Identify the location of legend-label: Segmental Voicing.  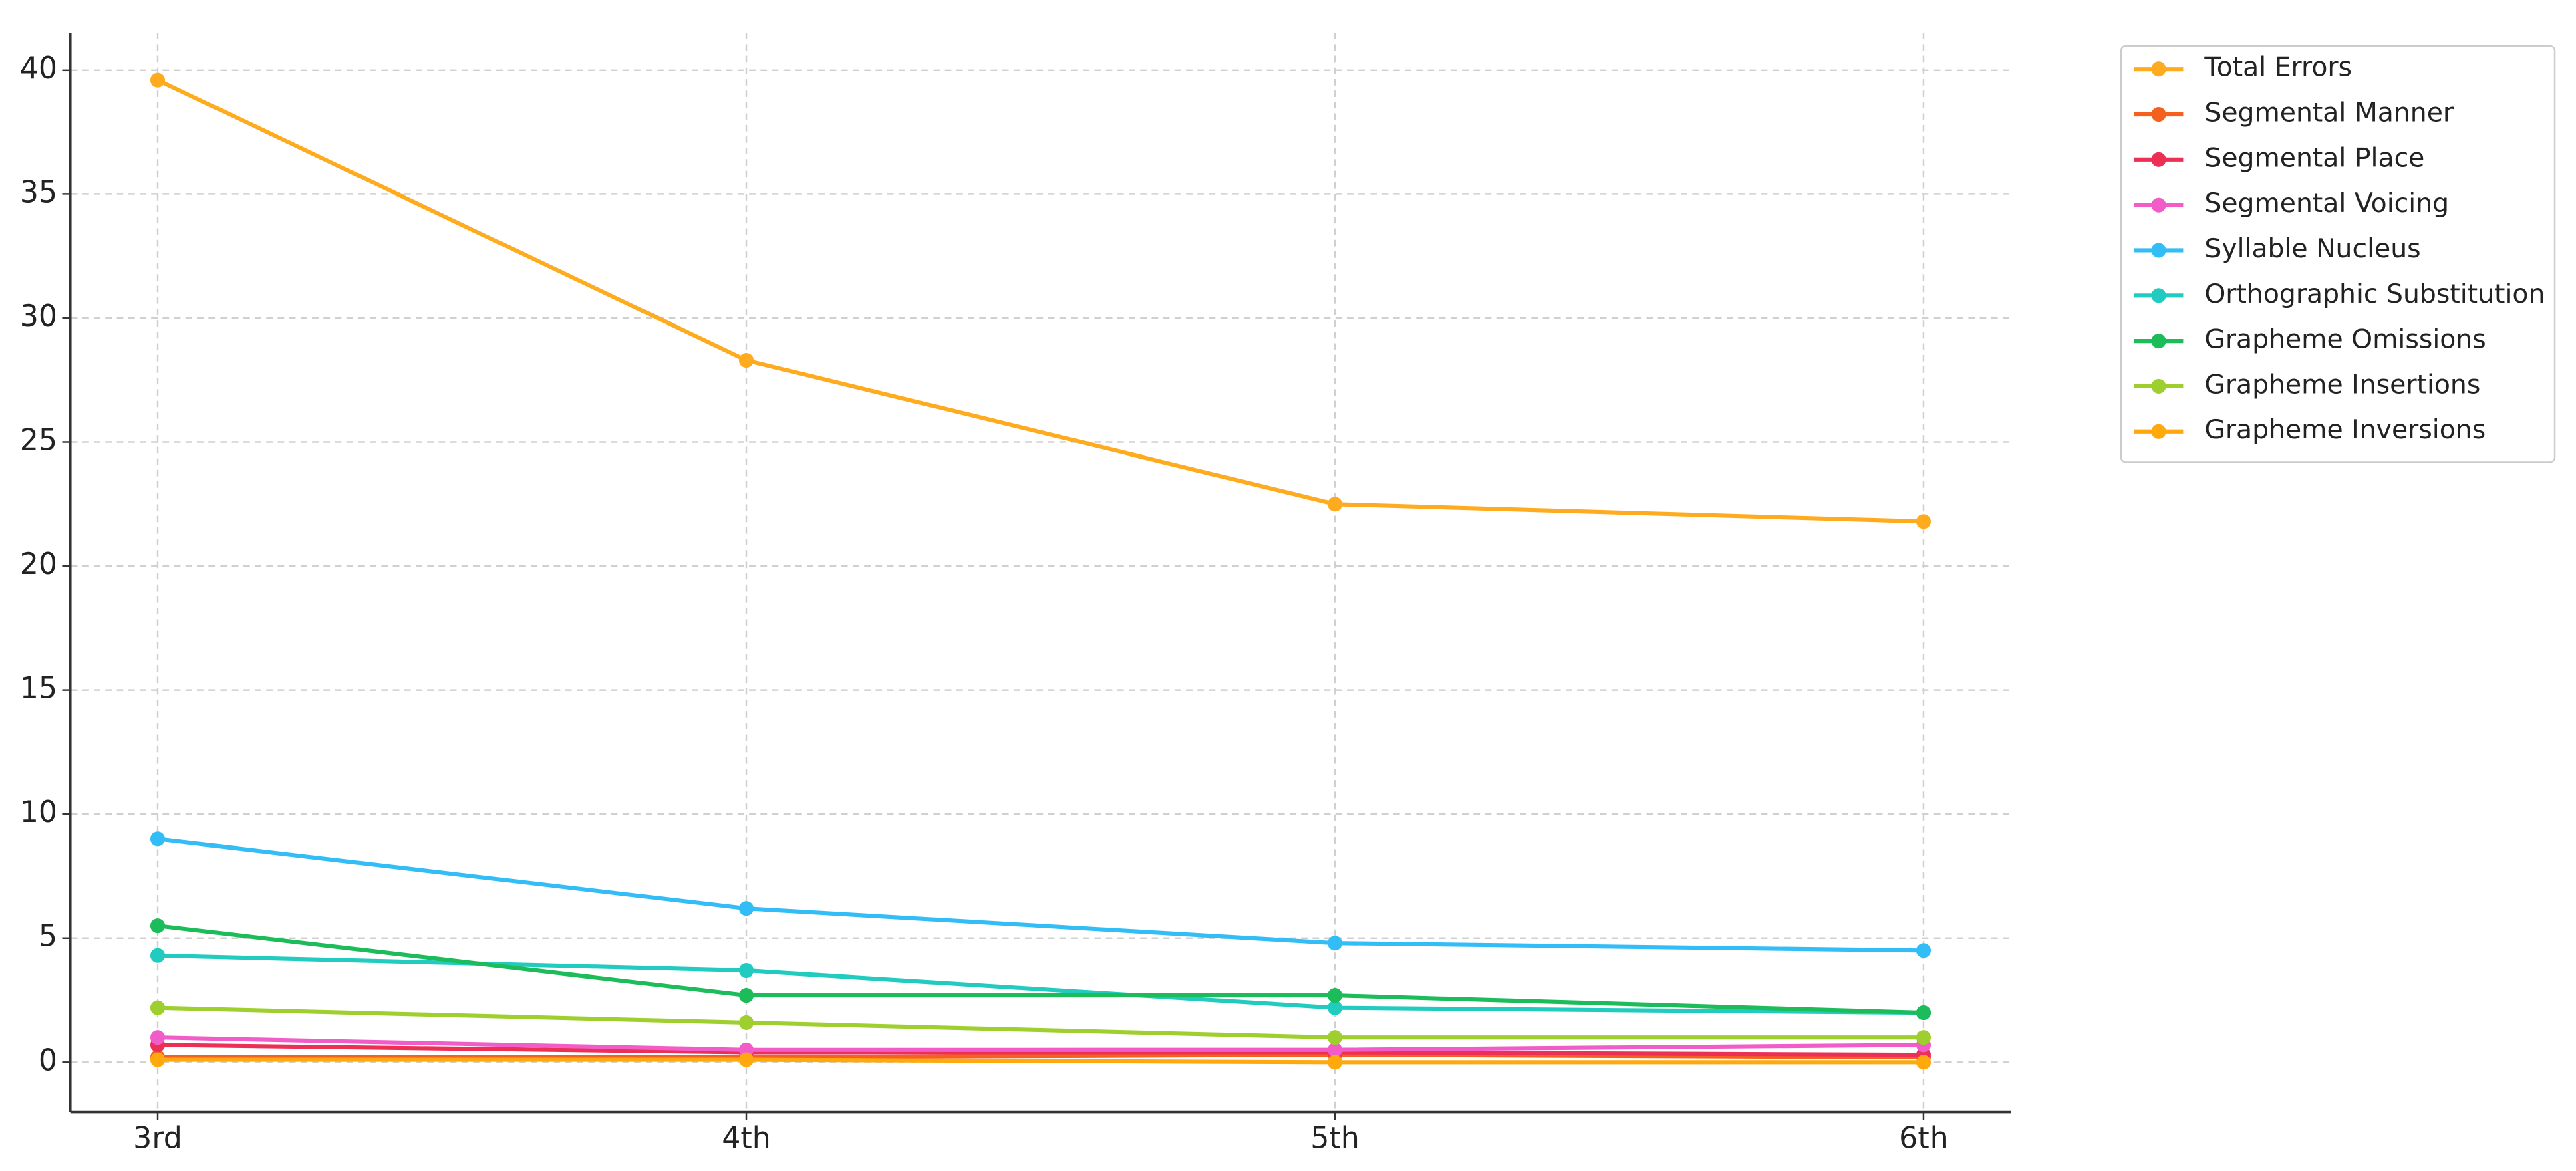
(2326, 203).